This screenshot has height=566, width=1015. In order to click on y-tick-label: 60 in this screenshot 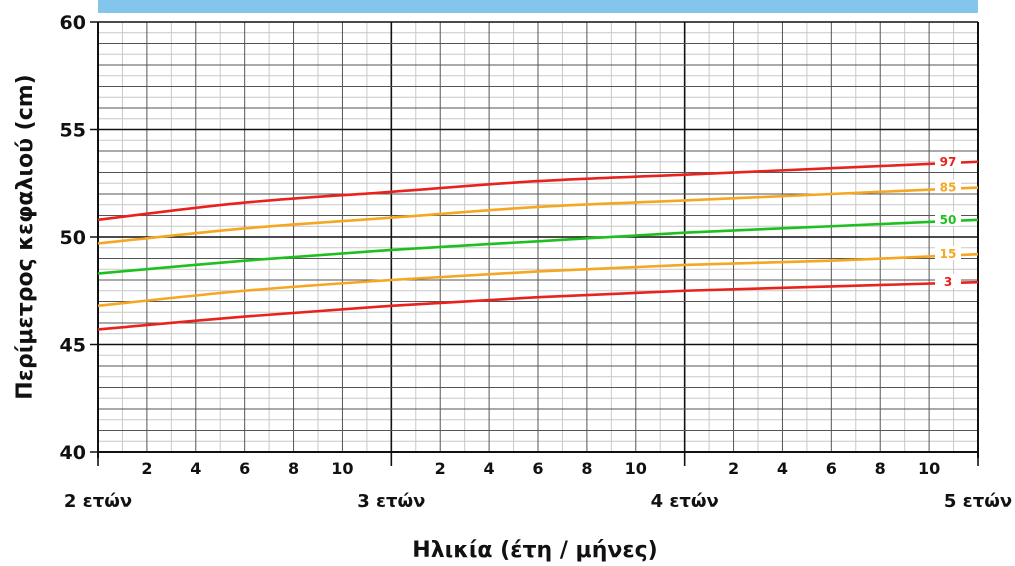, I will do `click(73, 23)`.